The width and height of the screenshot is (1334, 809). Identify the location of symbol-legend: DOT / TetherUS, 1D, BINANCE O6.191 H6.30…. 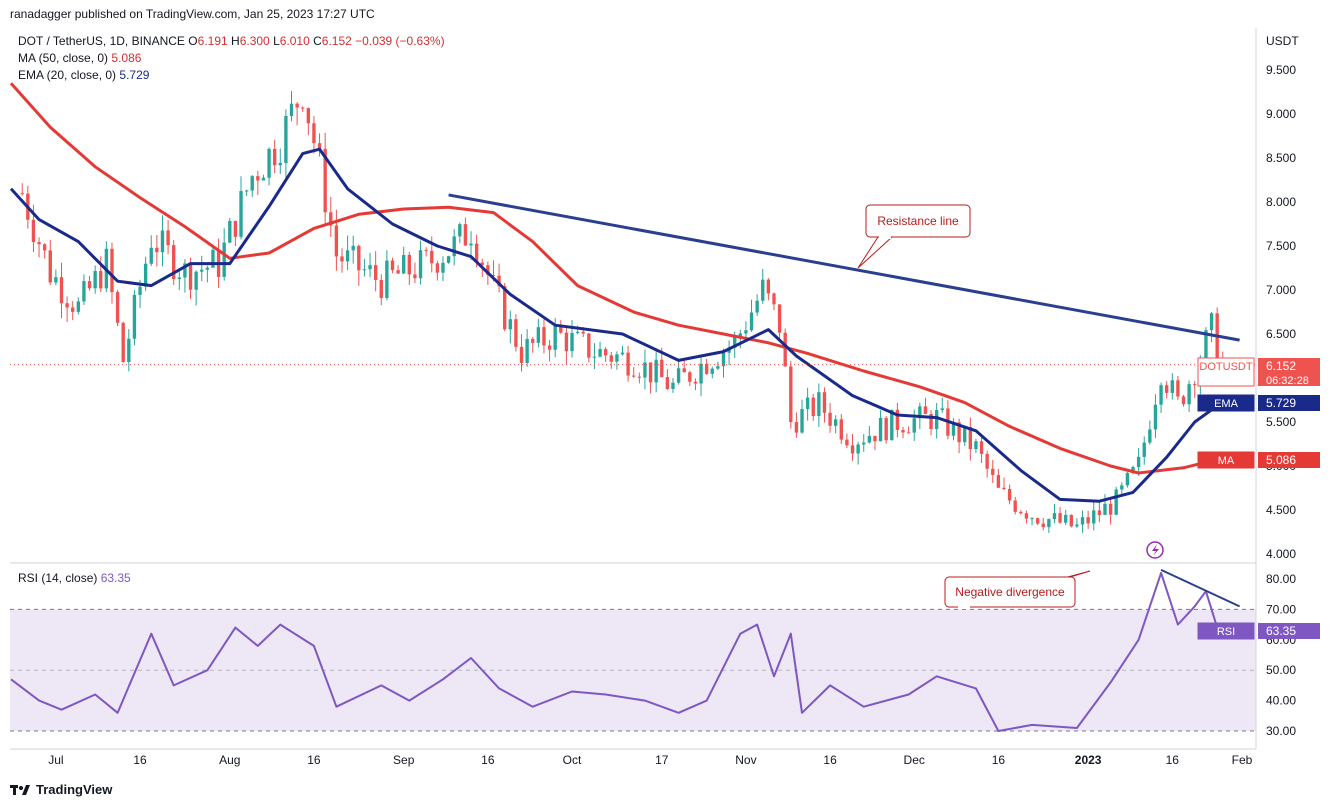
(231, 41).